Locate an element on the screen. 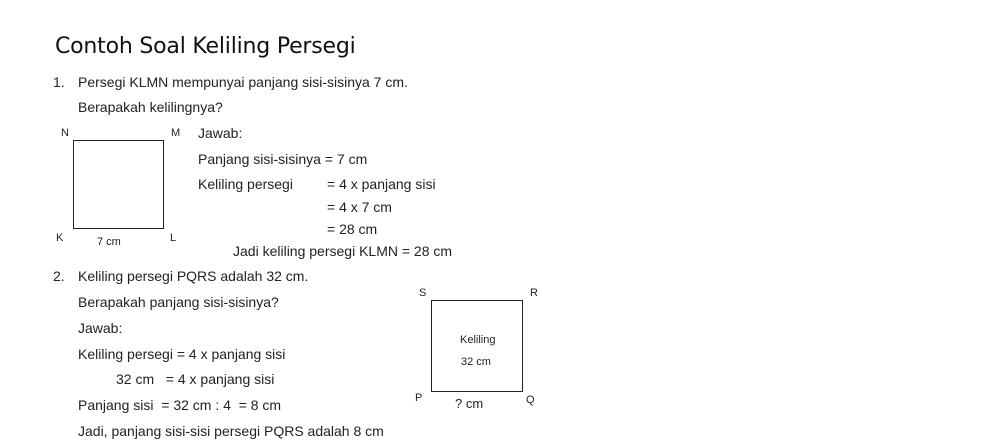 The image size is (993, 442). problem-2-number: 2. is located at coordinates (59, 276).